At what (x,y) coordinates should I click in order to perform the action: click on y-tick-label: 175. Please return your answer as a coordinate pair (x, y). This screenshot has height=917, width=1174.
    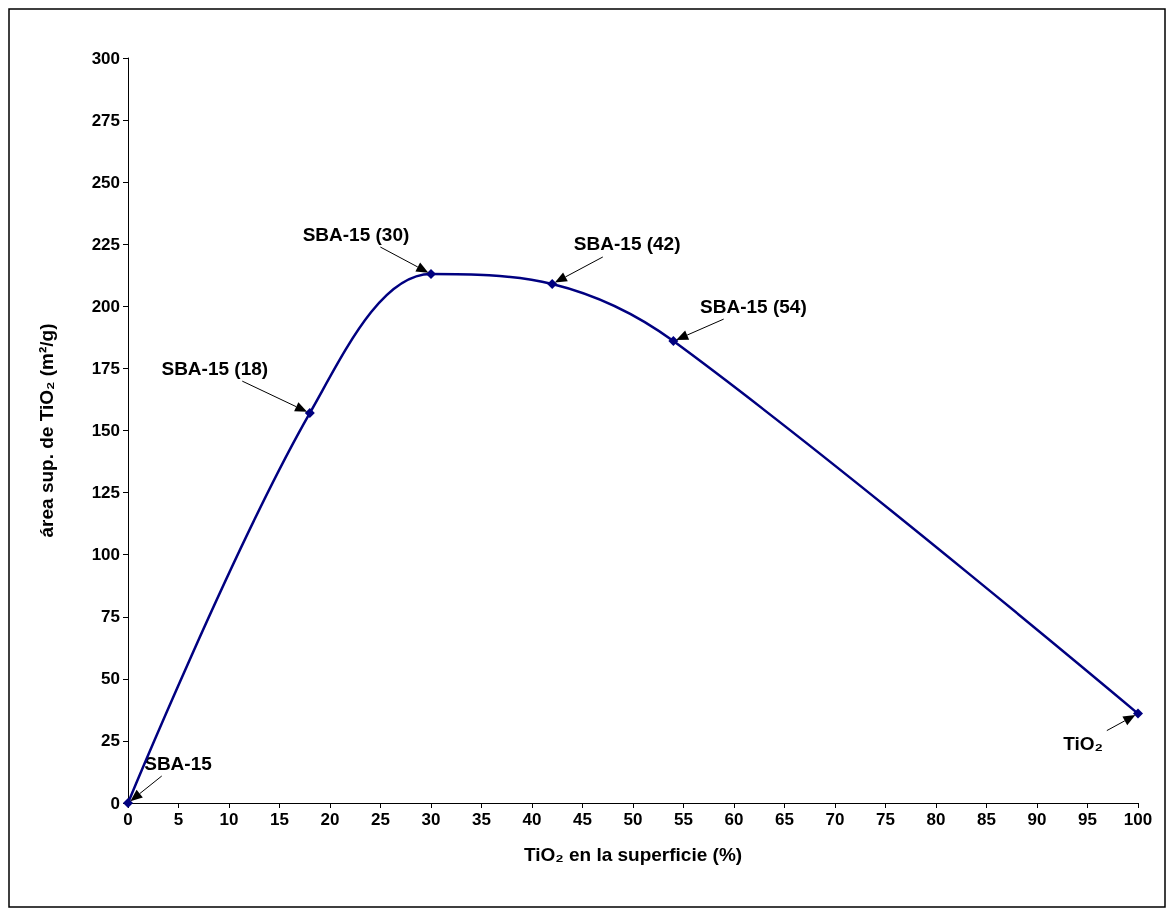
    Looking at the image, I should click on (105, 368).